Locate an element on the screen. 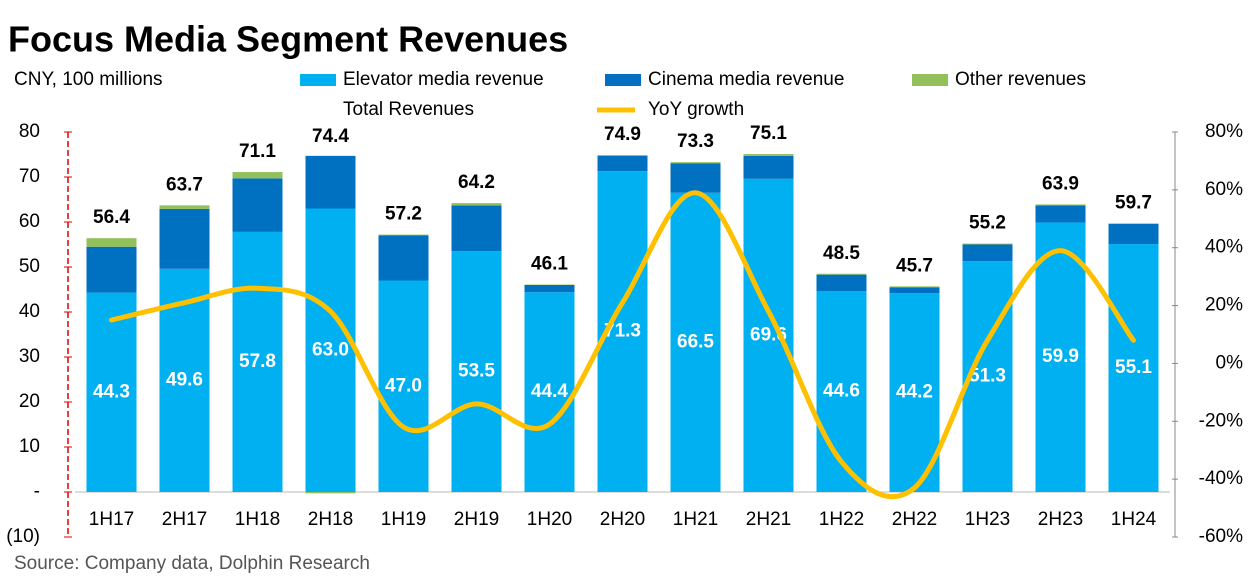 The image size is (1258, 586). x-tick-label: 2H22 is located at coordinates (914, 519).